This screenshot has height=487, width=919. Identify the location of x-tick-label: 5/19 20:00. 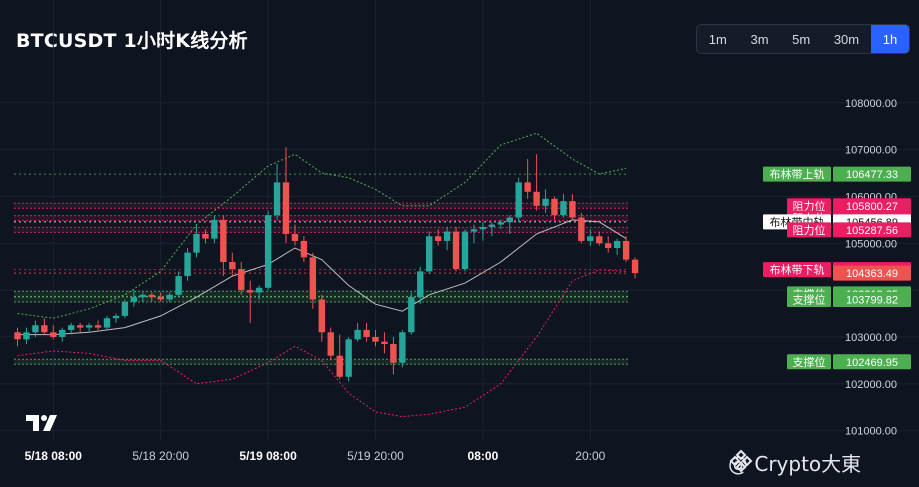
(375, 456).